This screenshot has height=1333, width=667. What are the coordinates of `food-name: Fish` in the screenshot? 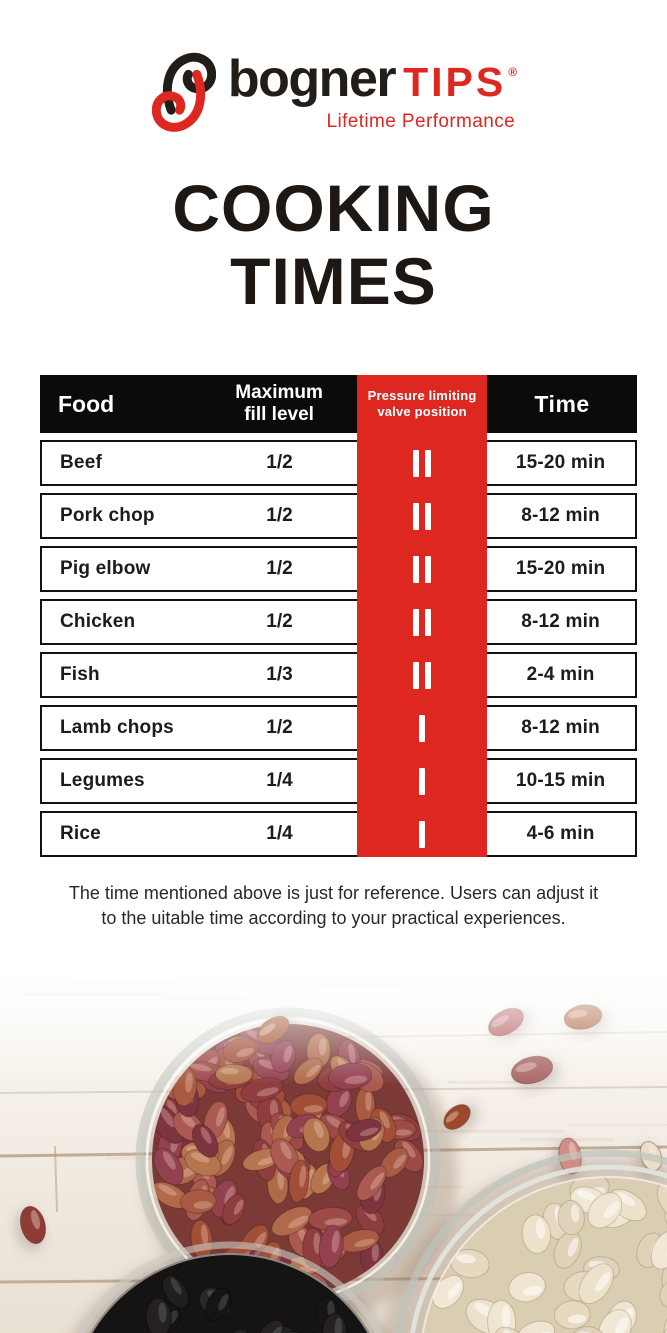 It's located at (80, 674).